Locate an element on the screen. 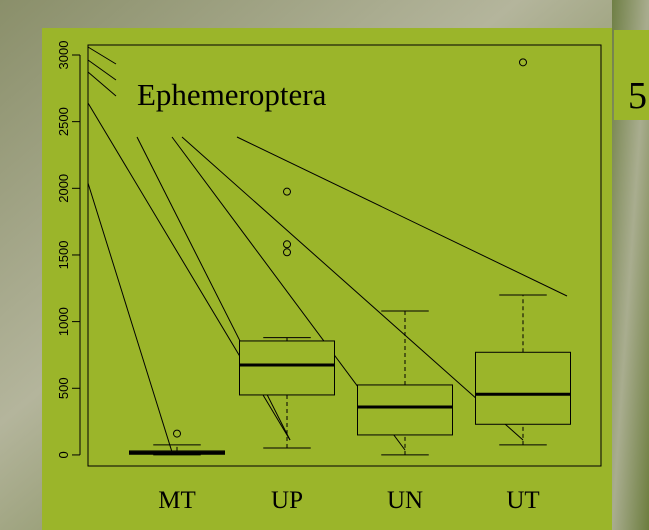 Image resolution: width=649 pixels, height=530 pixels. y-tick-label: 2000 is located at coordinates (63, 188).